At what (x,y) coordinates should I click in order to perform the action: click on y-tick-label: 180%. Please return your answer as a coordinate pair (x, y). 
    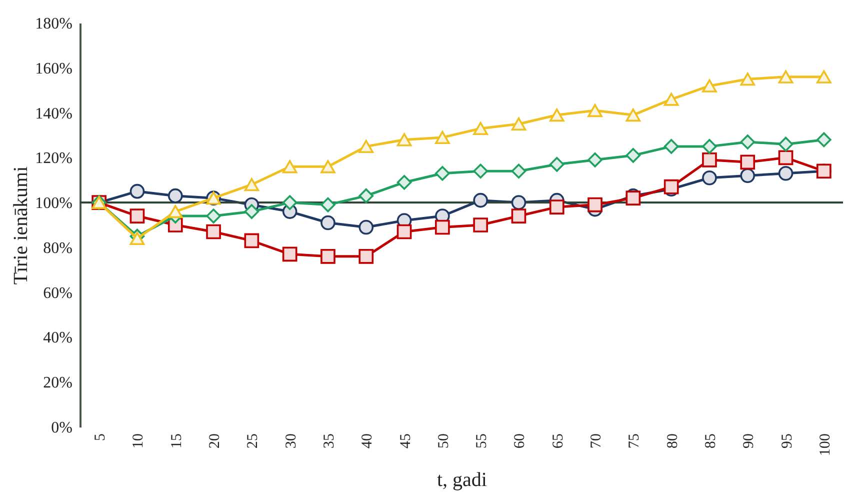
    Looking at the image, I should click on (53, 24).